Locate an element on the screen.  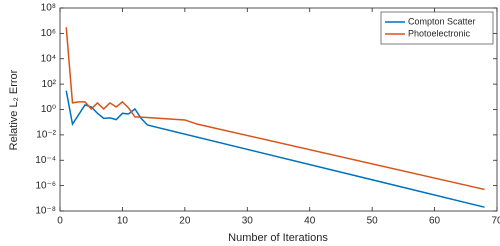
y-tick-label: 10⁰ is located at coordinates (48, 109).